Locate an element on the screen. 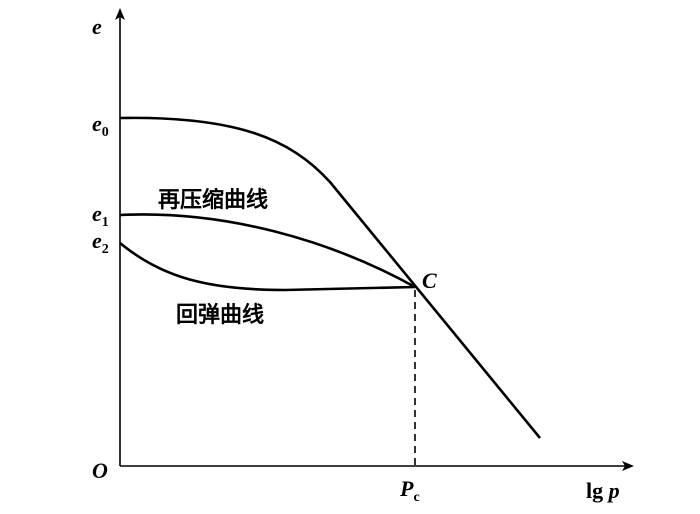 This screenshot has width=700, height=514. recompression-curve is located at coordinates (267, 251).